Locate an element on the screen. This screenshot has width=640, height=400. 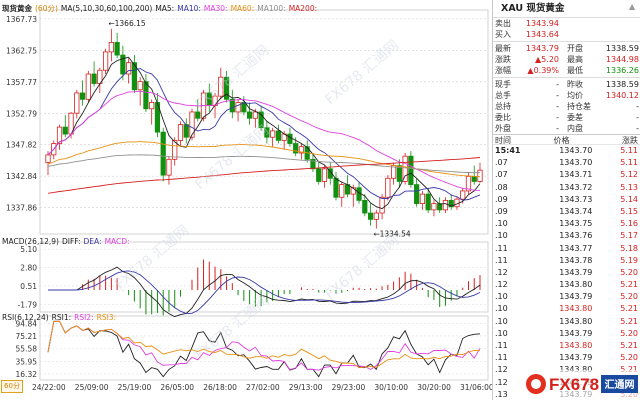
macd-dea-line is located at coordinates (264, 292).